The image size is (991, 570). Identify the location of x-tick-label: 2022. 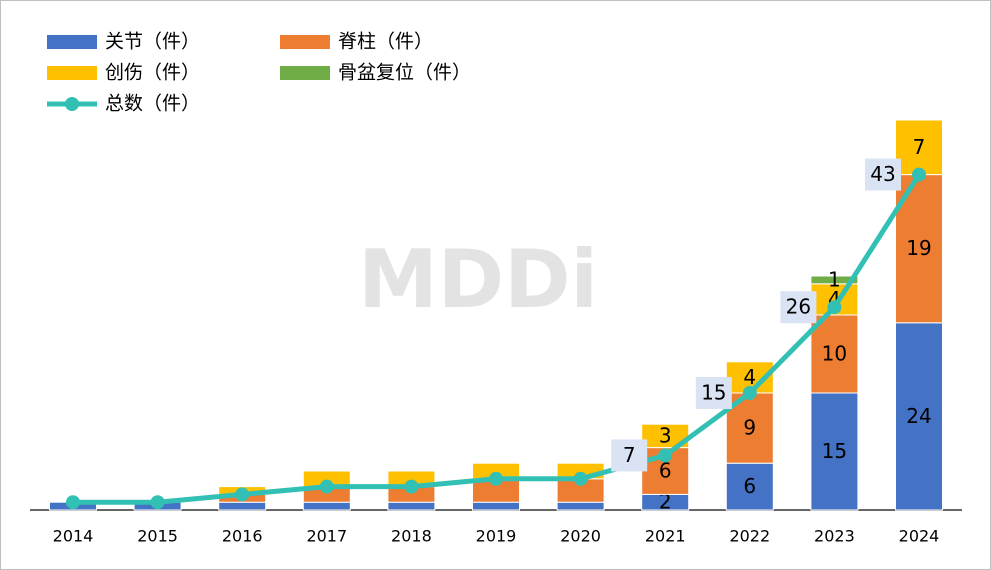
(749, 536).